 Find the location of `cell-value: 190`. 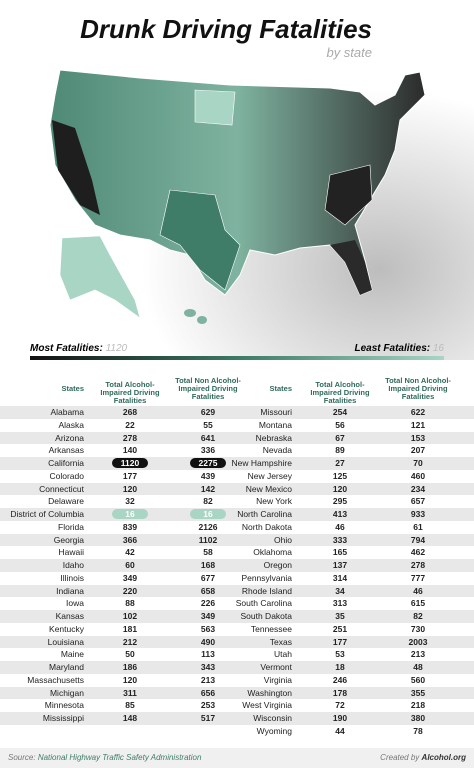

cell-value: 190 is located at coordinates (340, 718).